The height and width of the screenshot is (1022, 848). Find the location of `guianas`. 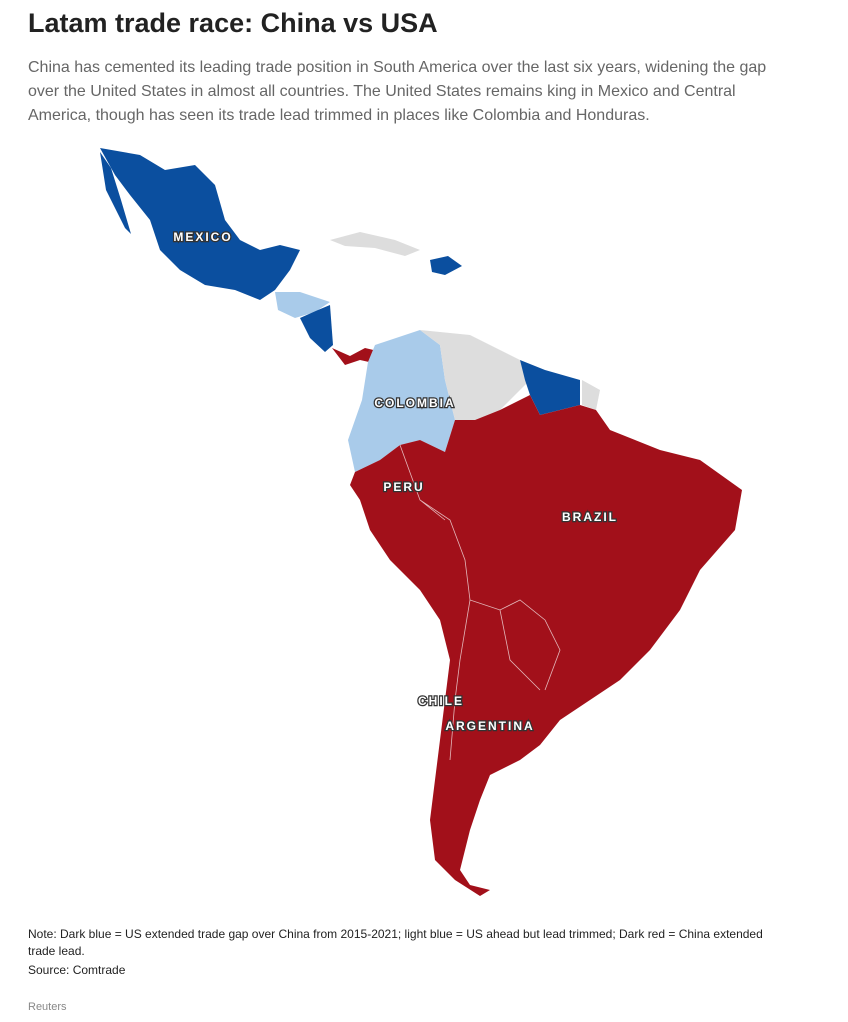

guianas is located at coordinates (550, 387).